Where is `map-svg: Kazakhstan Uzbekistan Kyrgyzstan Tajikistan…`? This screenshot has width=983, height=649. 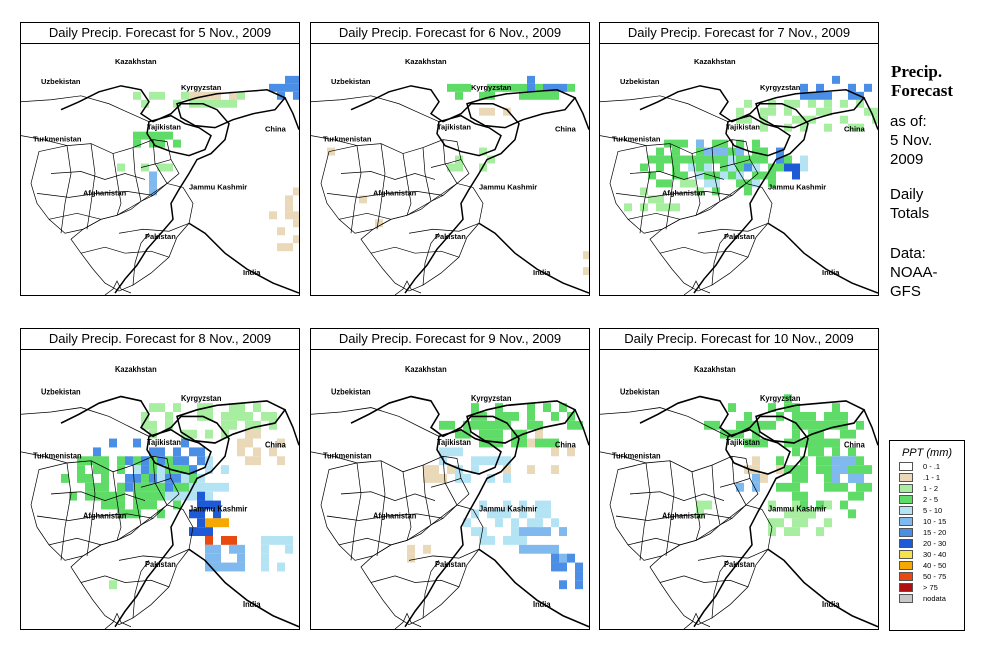
map-svg: Kazakhstan Uzbekistan Kyrgyzstan Tajikistan… is located at coordinates (160, 497).